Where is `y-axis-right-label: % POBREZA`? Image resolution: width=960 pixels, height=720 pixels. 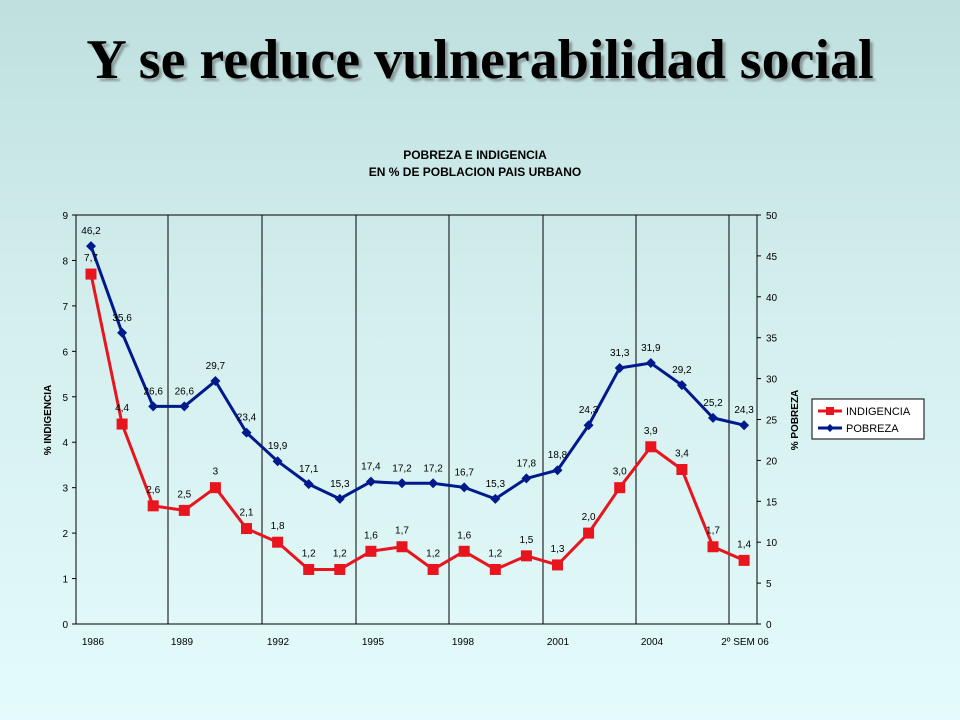
y-axis-right-label: % POBREZA is located at coordinates (795, 420).